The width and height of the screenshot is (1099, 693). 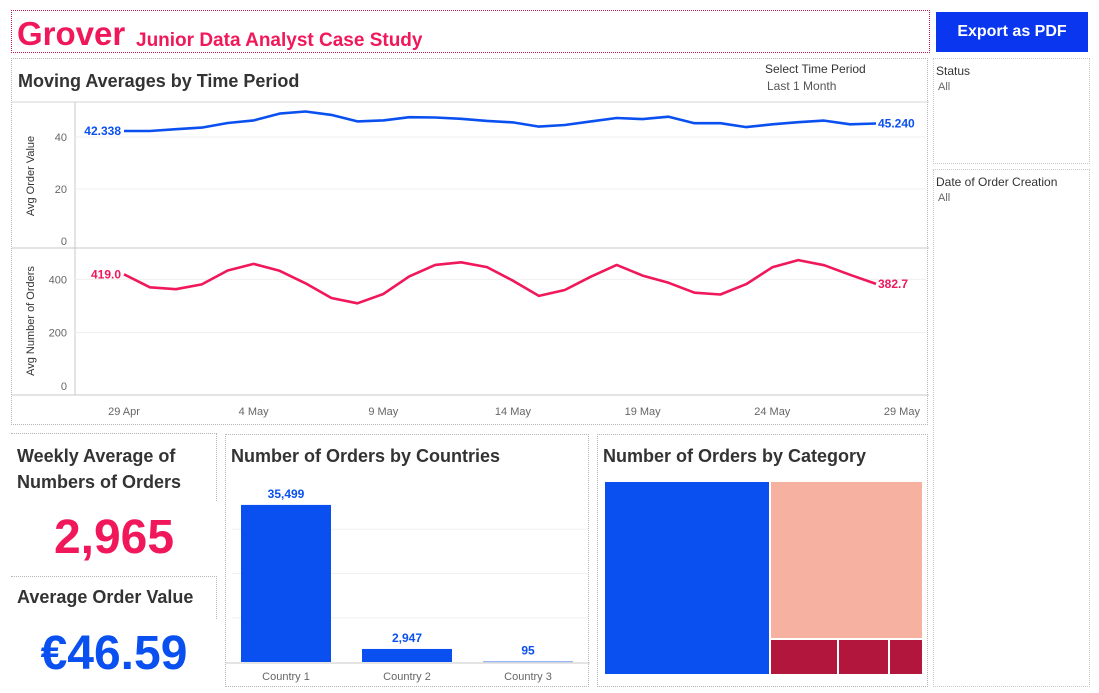 I want to click on y-tick-label: 400, so click(x=58, y=280).